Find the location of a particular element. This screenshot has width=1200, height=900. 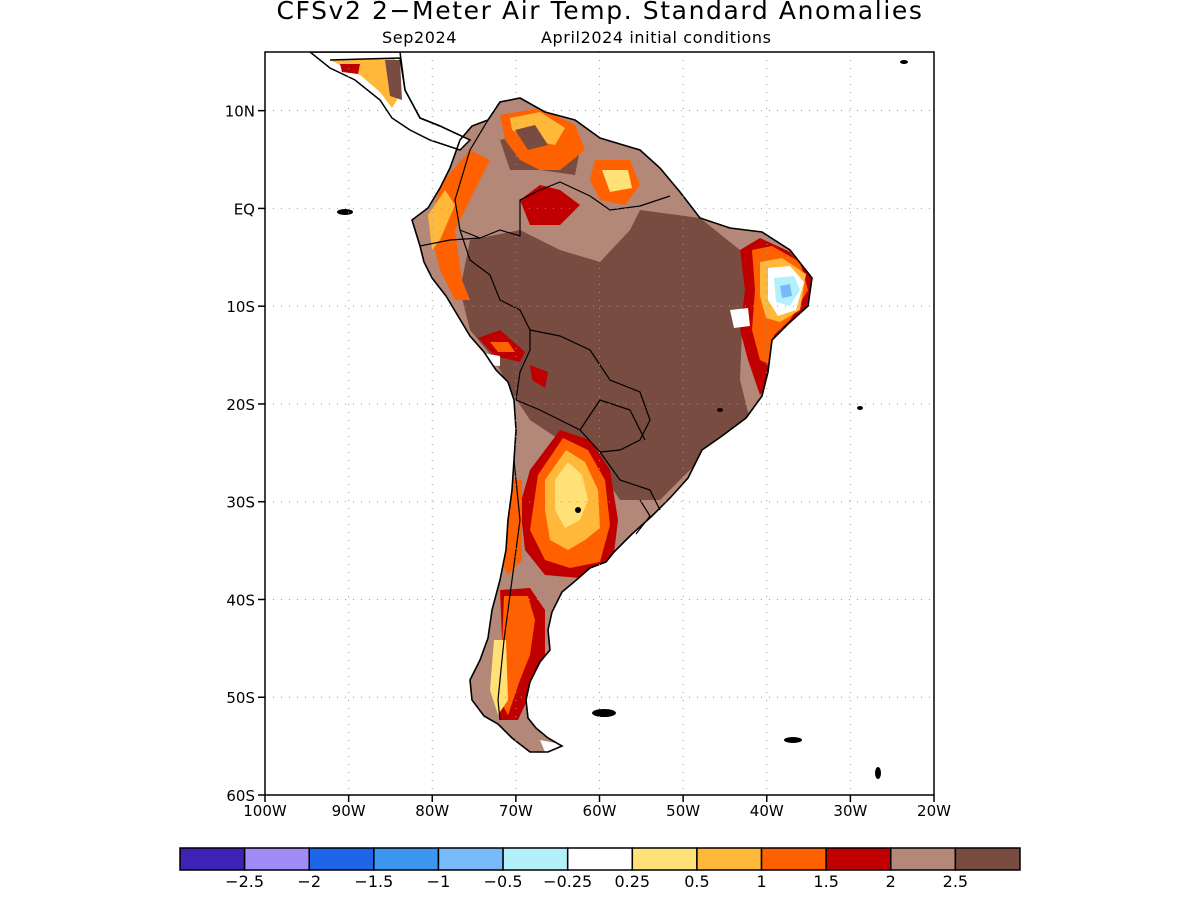

lat-tick-label: 40S is located at coordinates (240, 600).